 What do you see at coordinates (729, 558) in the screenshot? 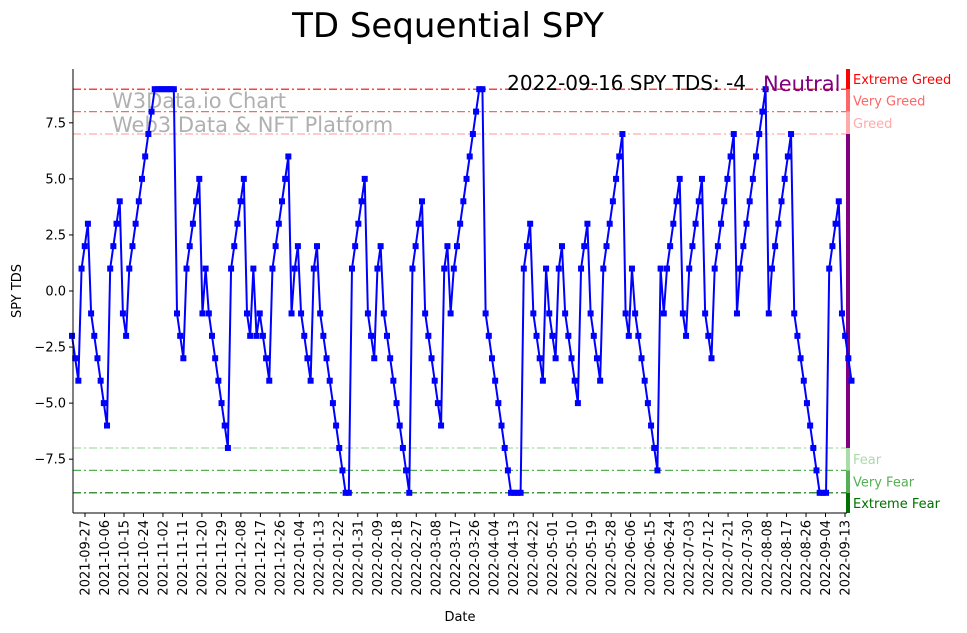
I see `x-tick-label: 2022-07-21` at bounding box center [729, 558].